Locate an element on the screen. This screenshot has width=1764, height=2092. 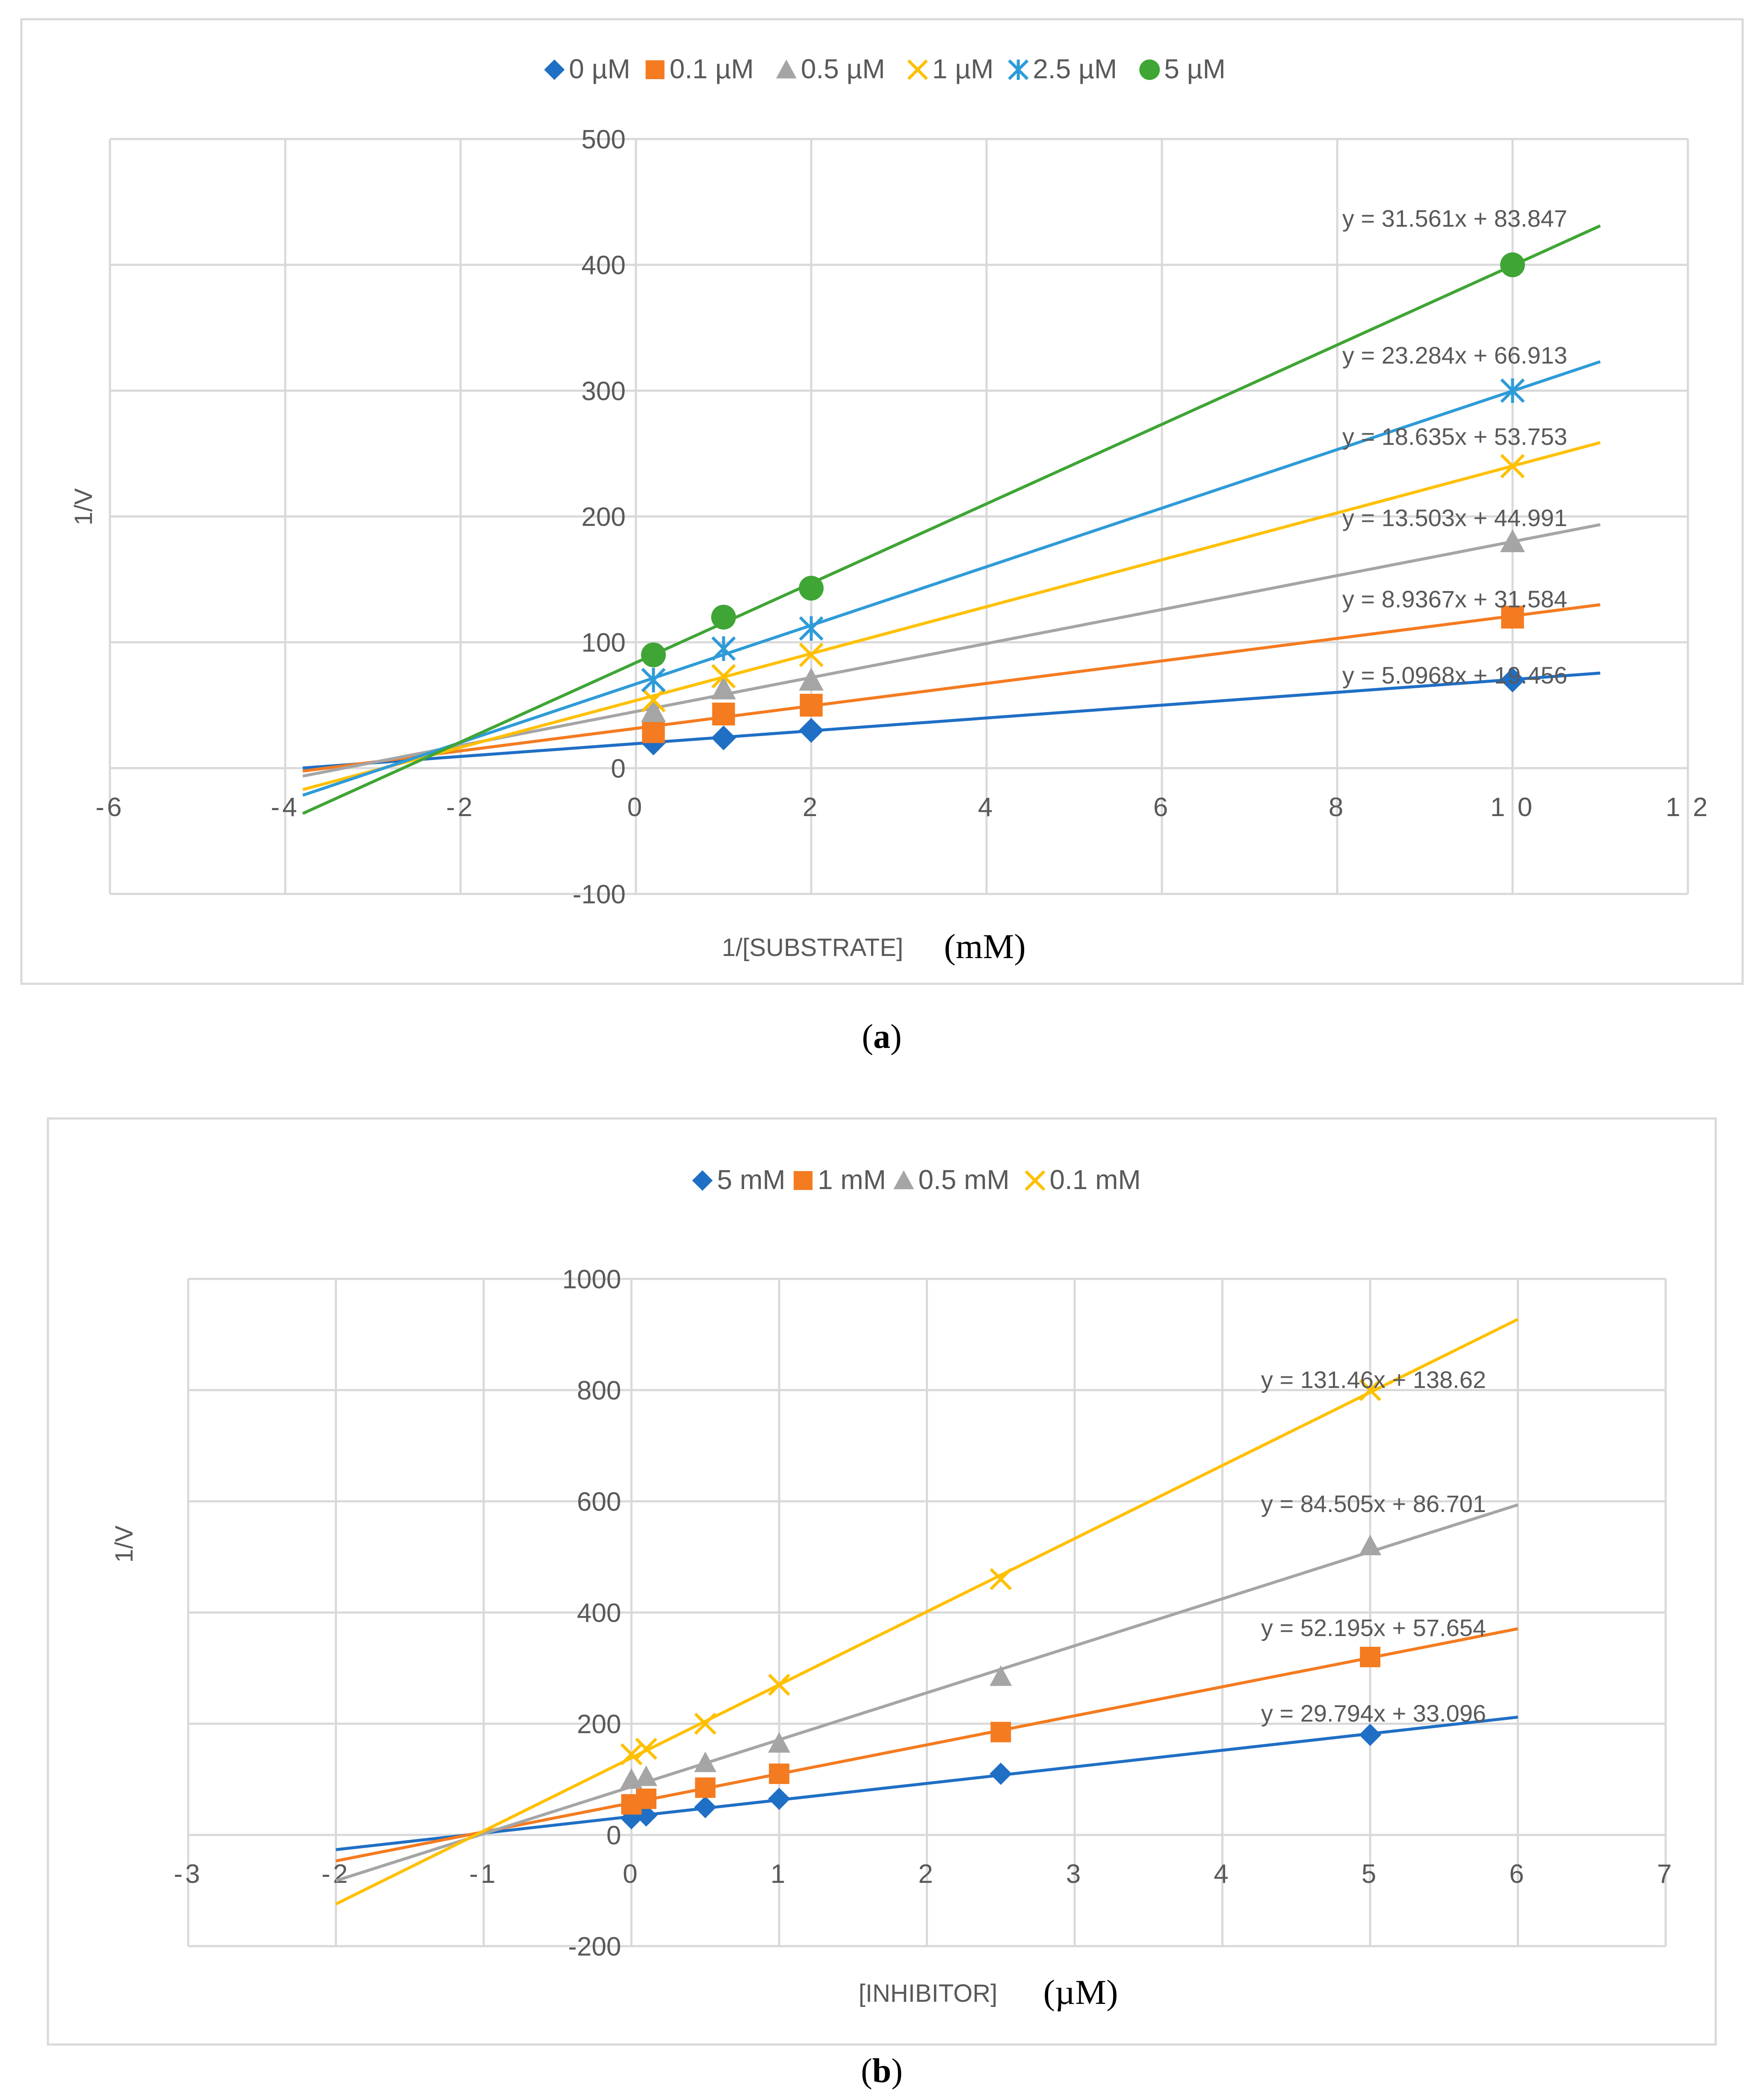
x-tick-label: 7 is located at coordinates (1665, 1874).